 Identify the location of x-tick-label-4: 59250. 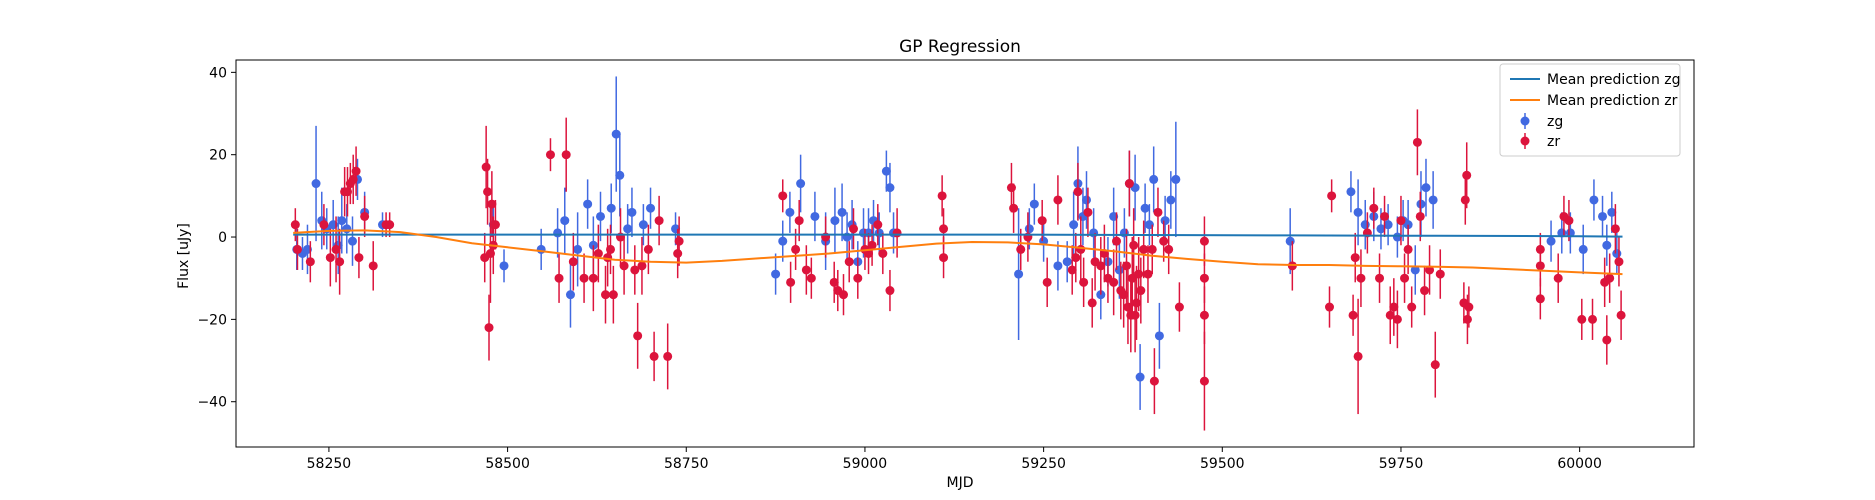
(1043, 464).